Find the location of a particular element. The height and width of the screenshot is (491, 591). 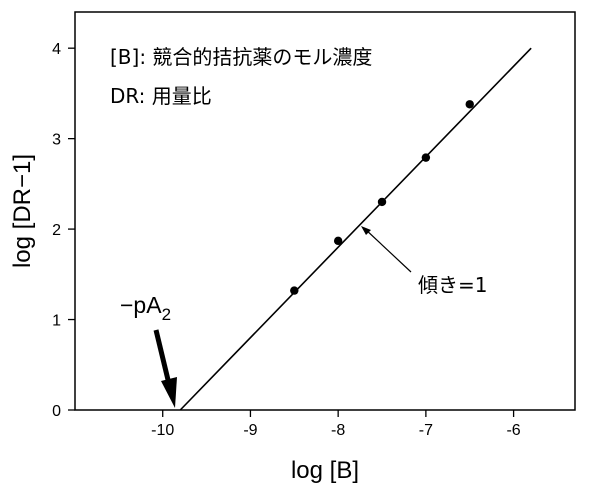

x-axis-title: log [B] is located at coordinates (325, 470).